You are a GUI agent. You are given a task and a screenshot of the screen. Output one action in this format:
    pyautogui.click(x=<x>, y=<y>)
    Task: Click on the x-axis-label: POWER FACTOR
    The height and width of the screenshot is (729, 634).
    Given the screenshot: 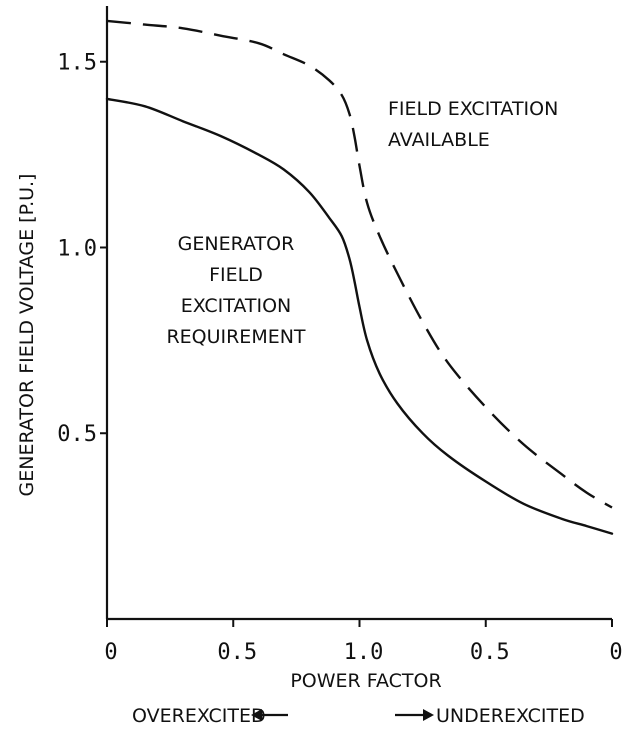 What is the action you would take?
    pyautogui.click(x=365, y=681)
    